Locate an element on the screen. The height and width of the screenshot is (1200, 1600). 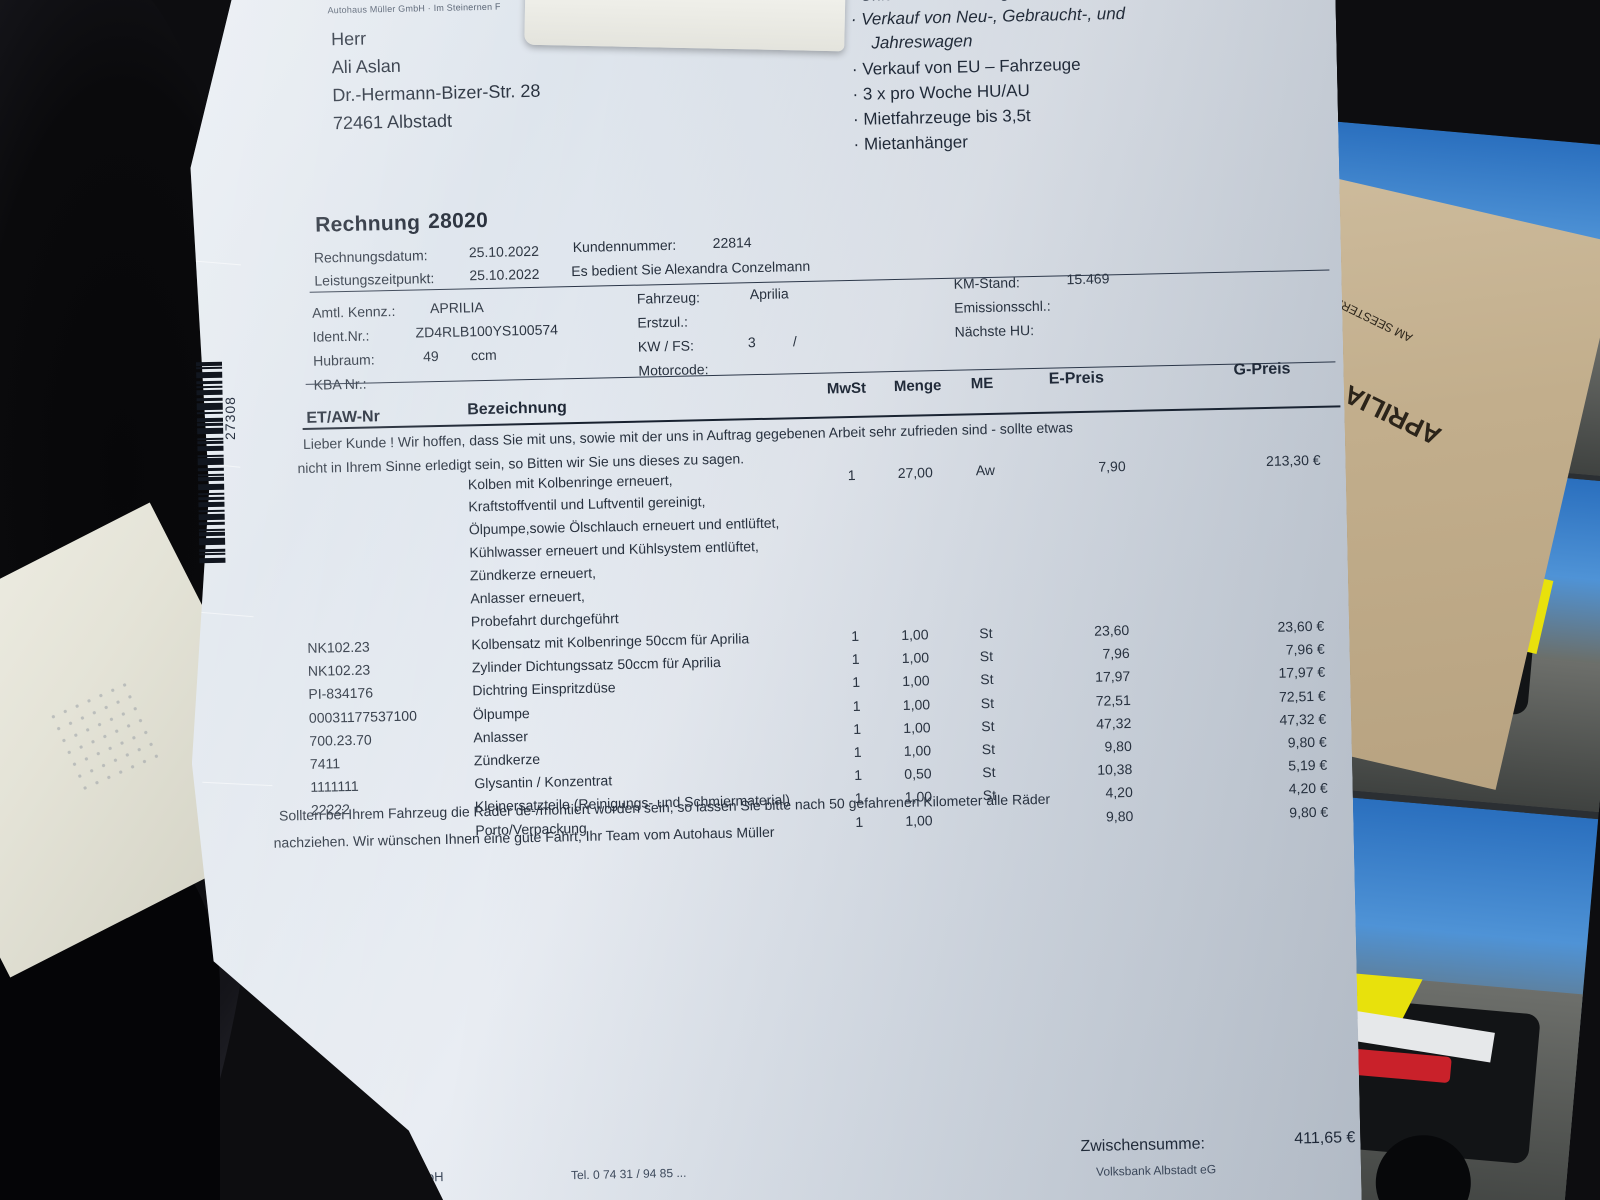
row-6-me: St is located at coordinates (989, 772).